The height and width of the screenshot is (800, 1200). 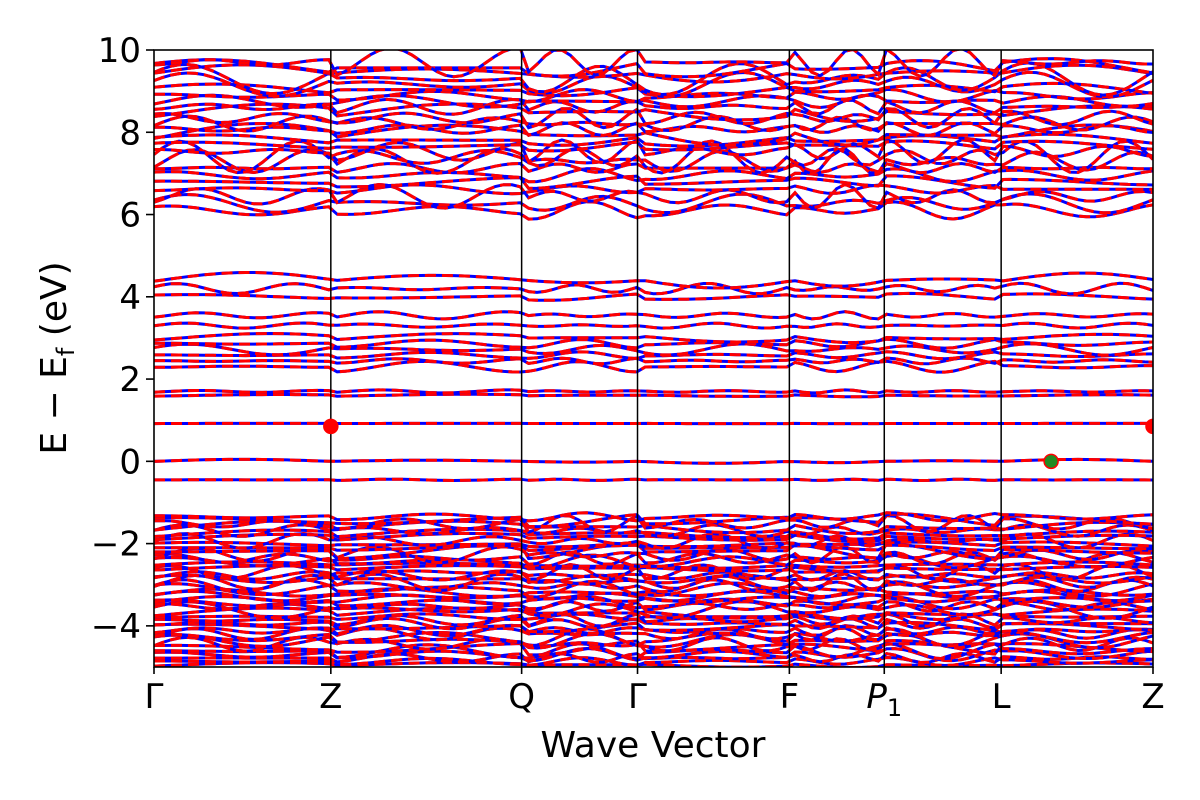 What do you see at coordinates (130, 133) in the screenshot?
I see `y-tick-label: 8` at bounding box center [130, 133].